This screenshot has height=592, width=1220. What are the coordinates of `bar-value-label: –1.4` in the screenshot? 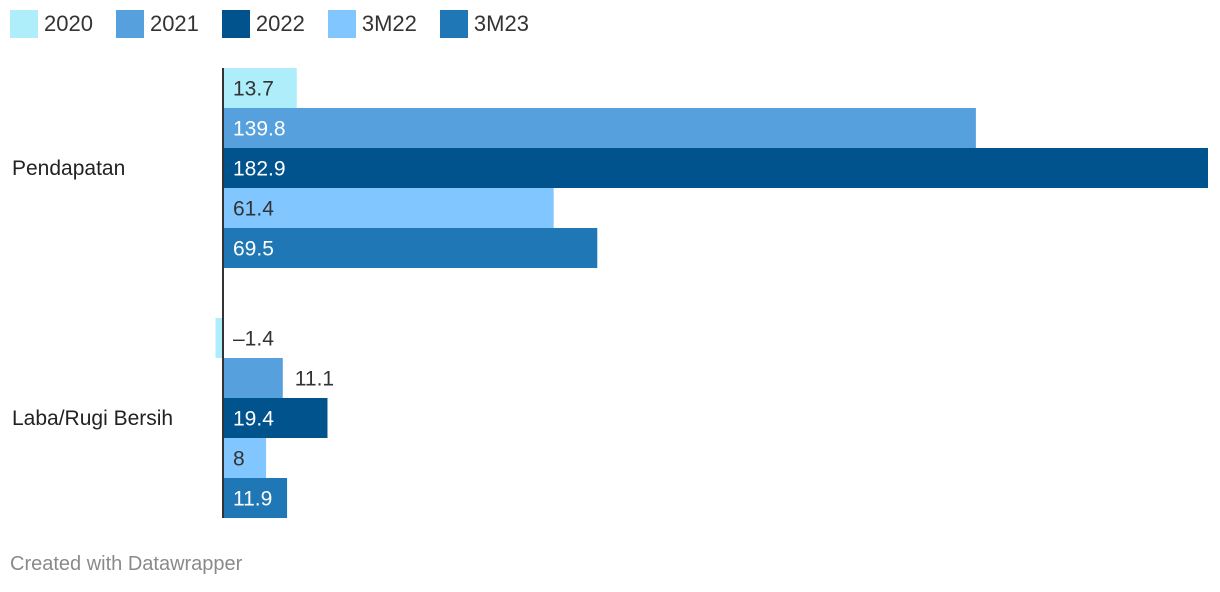 It's located at (253, 339).